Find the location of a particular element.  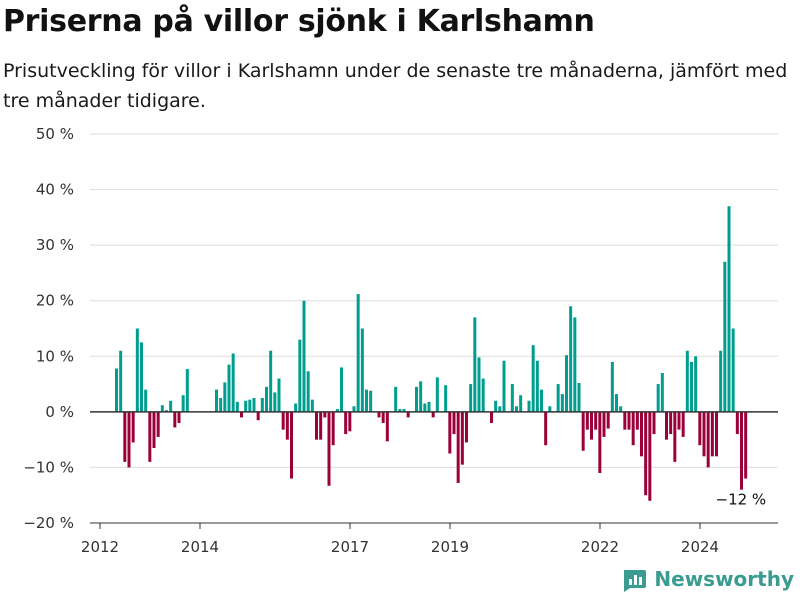

y-tick-label: 20 % is located at coordinates (55, 301).